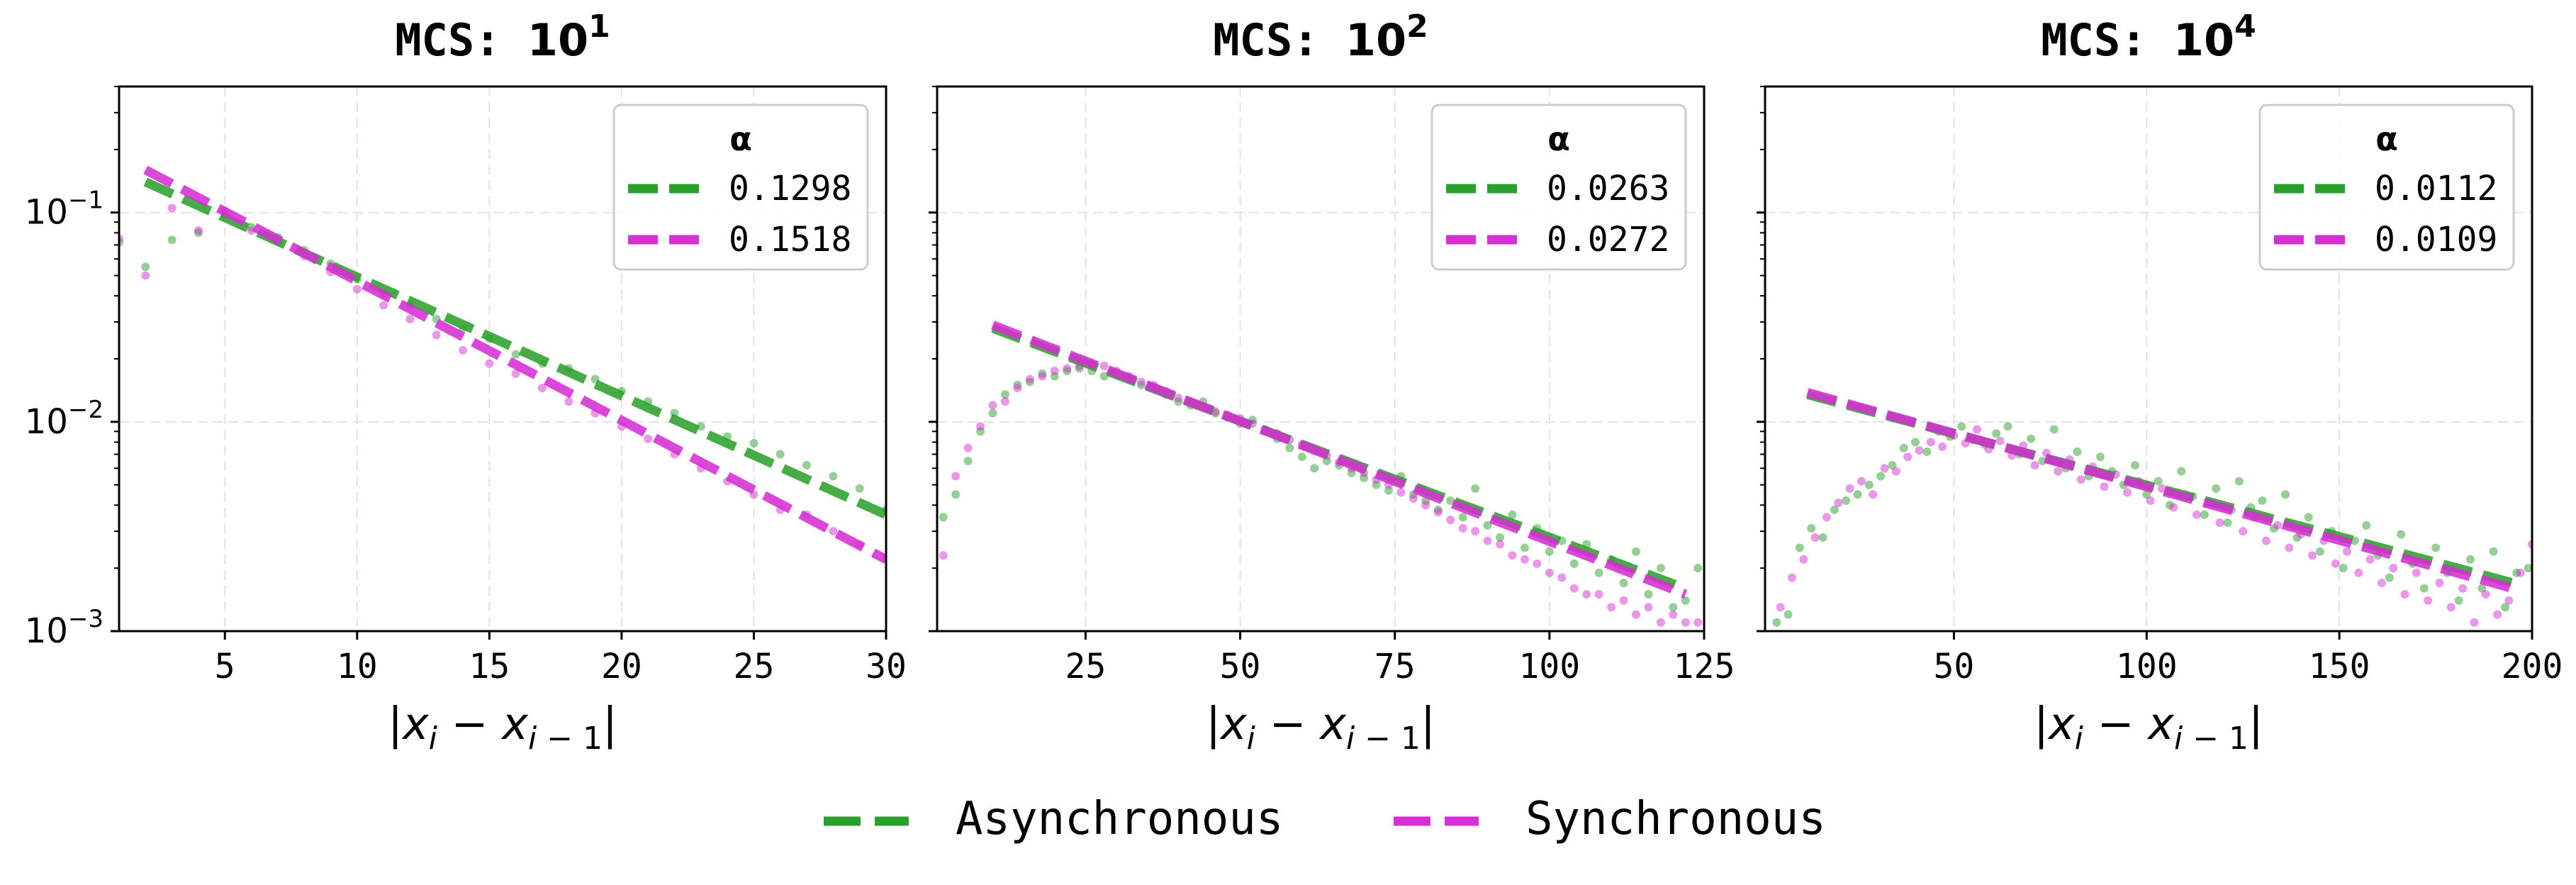  What do you see at coordinates (741, 188) in the screenshot?
I see `alpha-legend: α 0.1298 0.1518` at bounding box center [741, 188].